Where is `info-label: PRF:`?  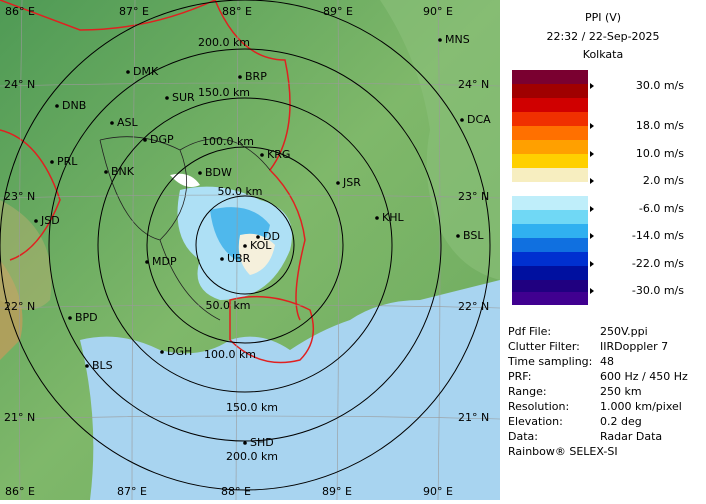
info-label: PRF: is located at coordinates (519, 376).